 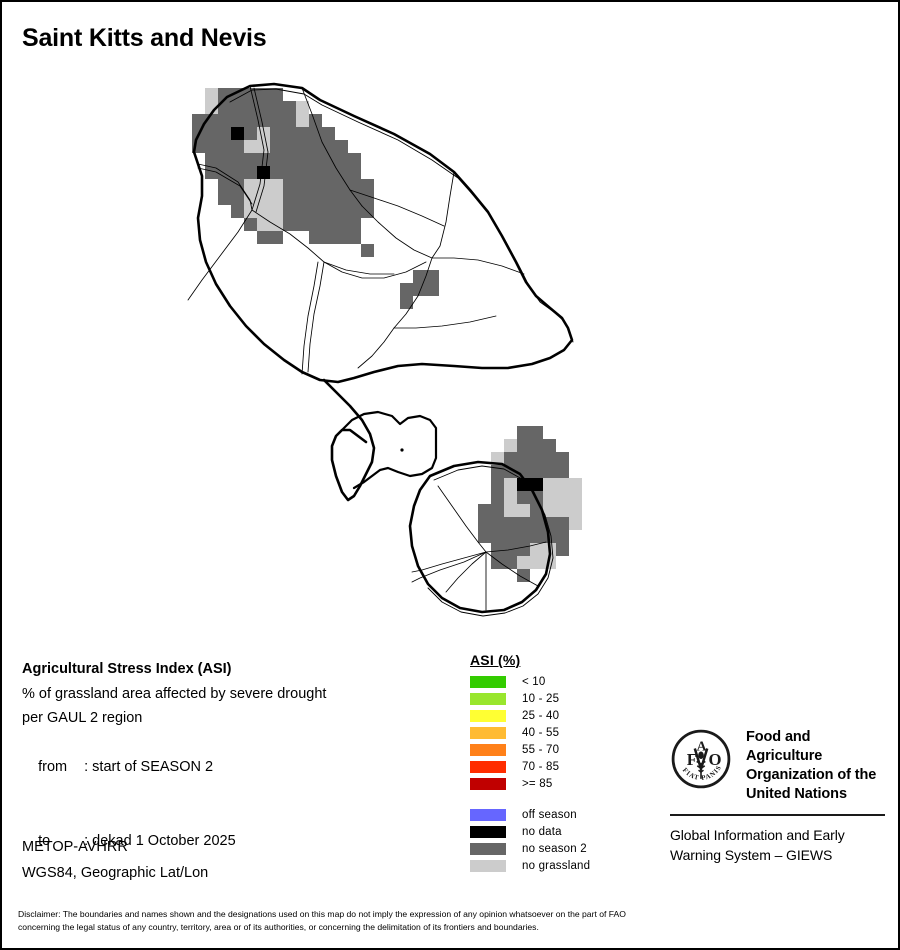 What do you see at coordinates (565, 783) in the screenshot?
I see `legend-class-row: >= 85` at bounding box center [565, 783].